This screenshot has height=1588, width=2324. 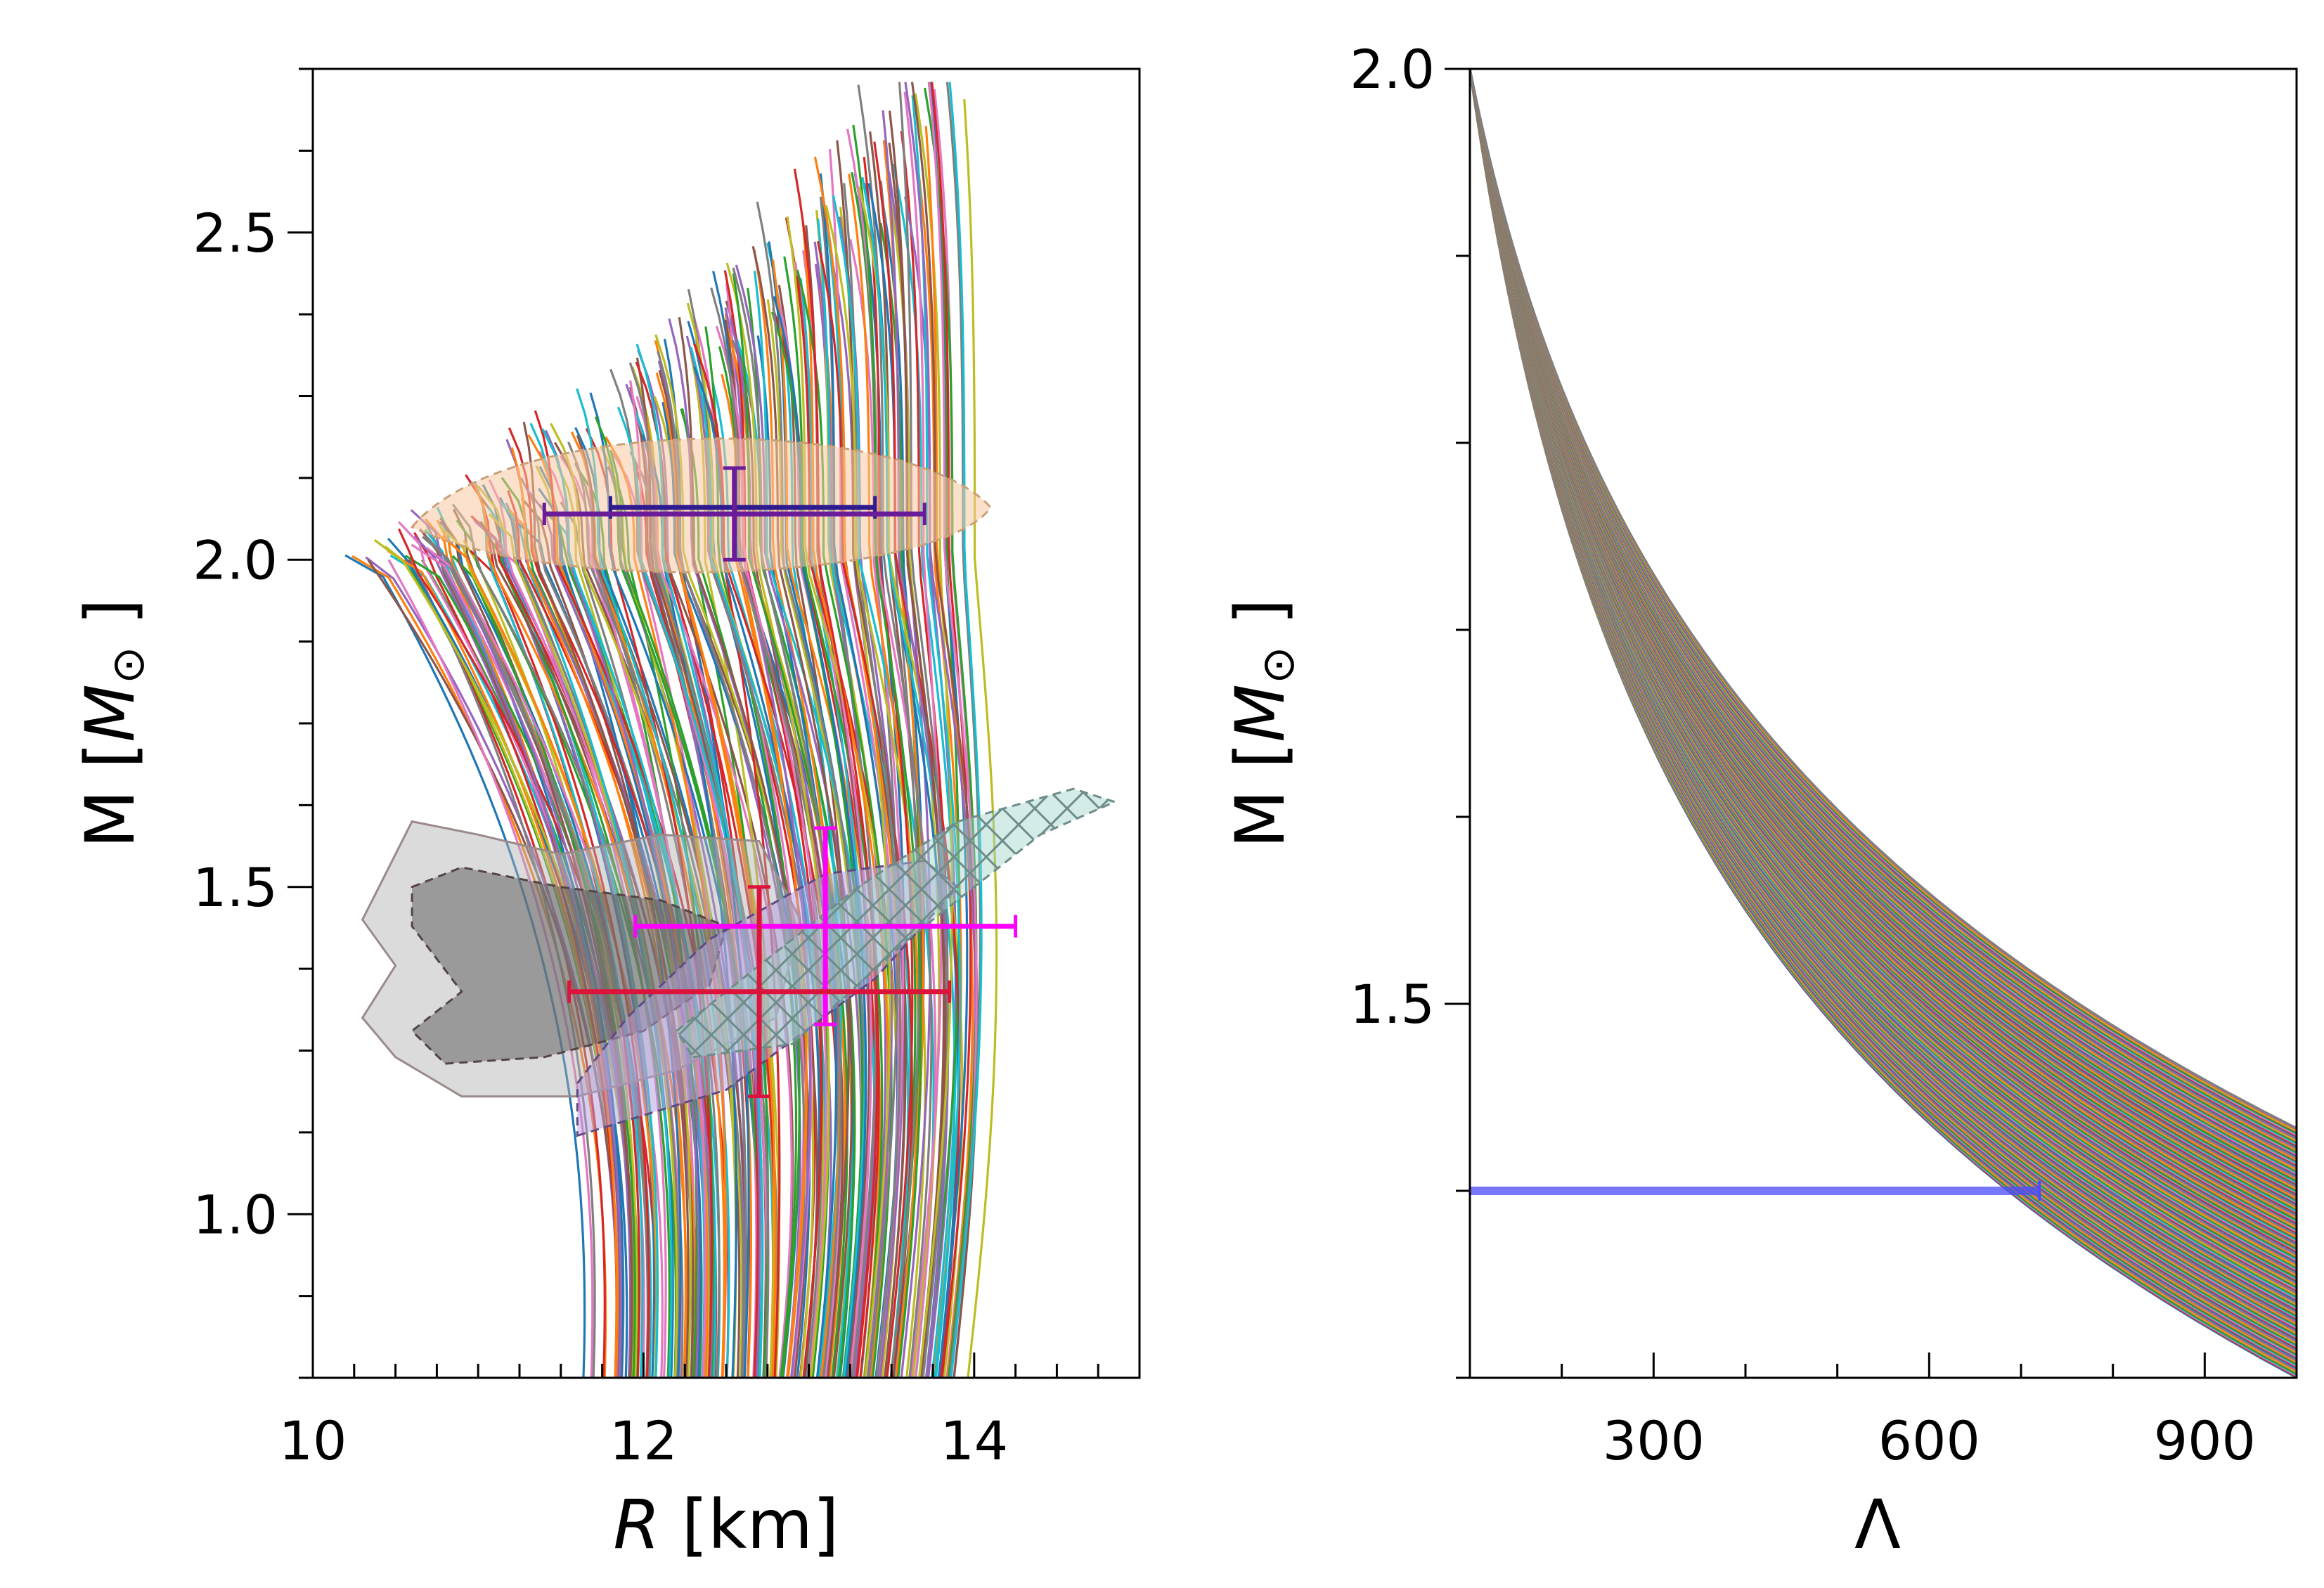 What do you see at coordinates (110, 713) in the screenshot?
I see `y-label-var: M` at bounding box center [110, 713].